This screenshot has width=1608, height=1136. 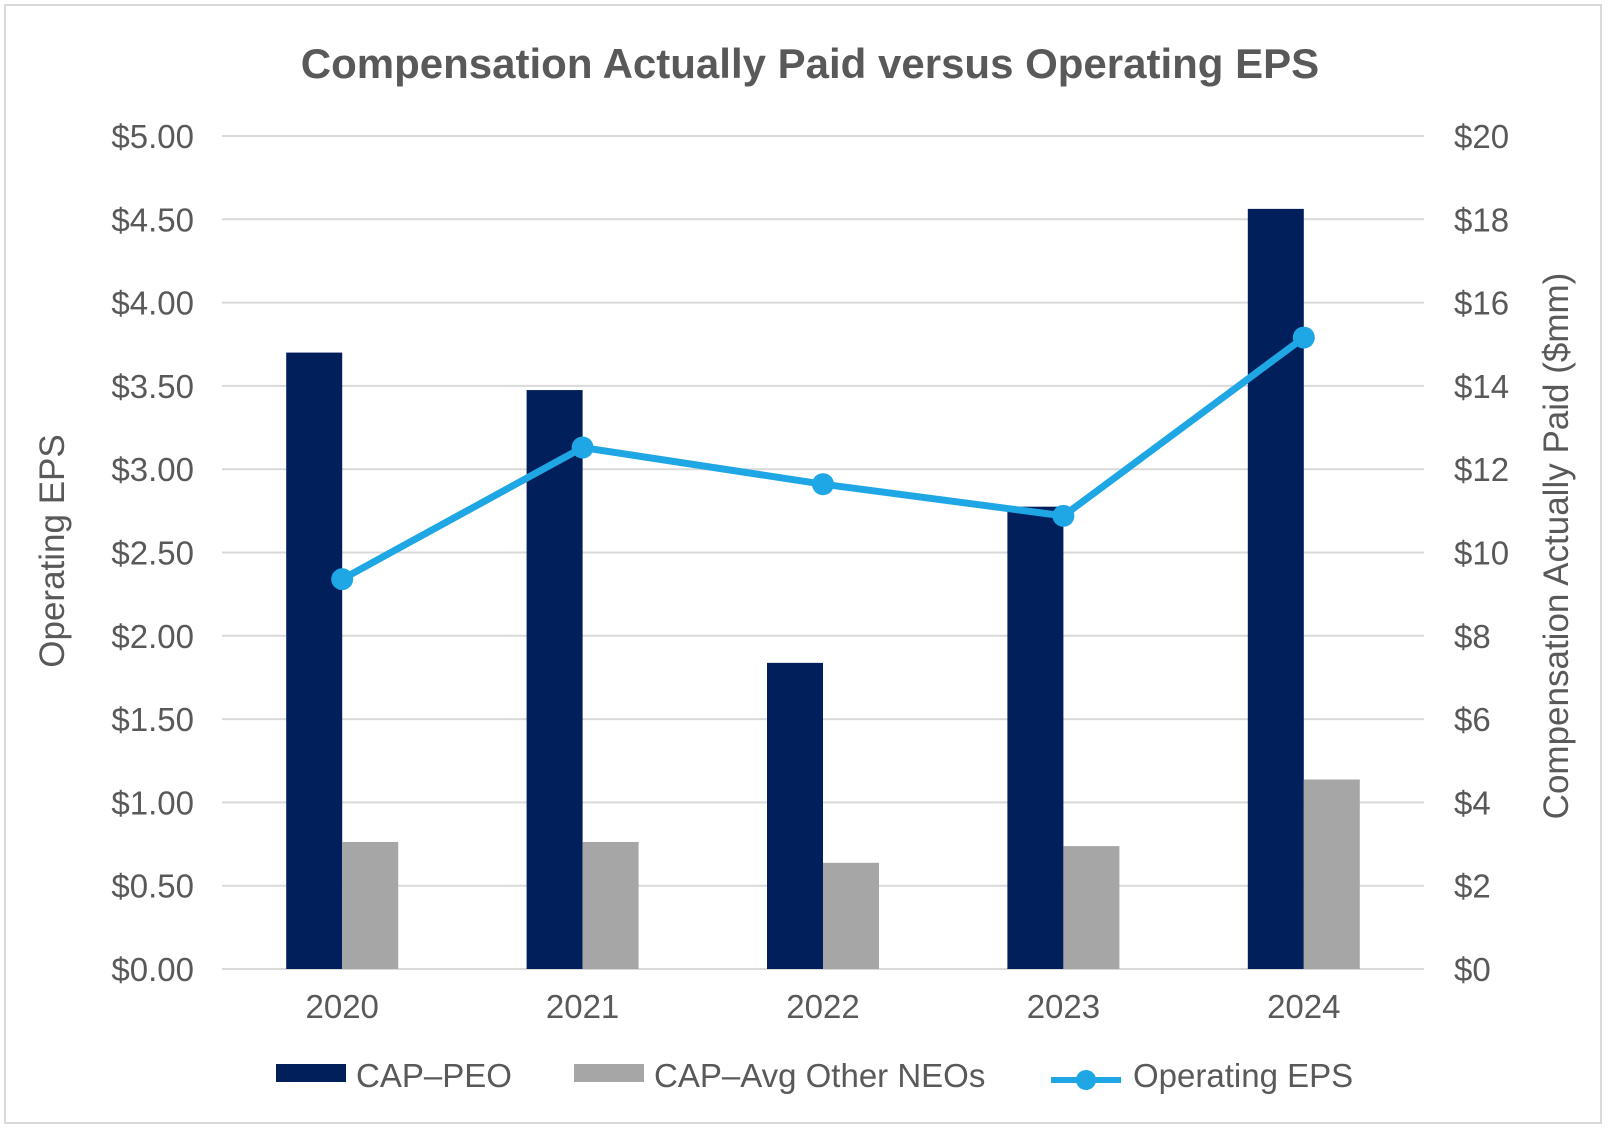 I want to click on right-axis-label: Compensation Actually Paid ($mm), so click(x=1556, y=546).